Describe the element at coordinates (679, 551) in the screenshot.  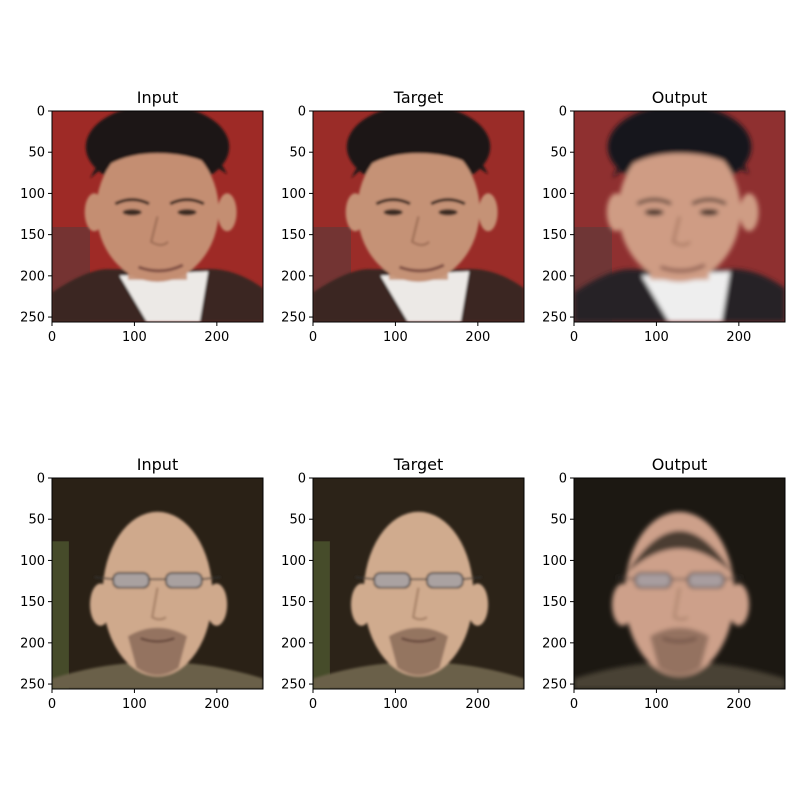
I see `hair` at that location.